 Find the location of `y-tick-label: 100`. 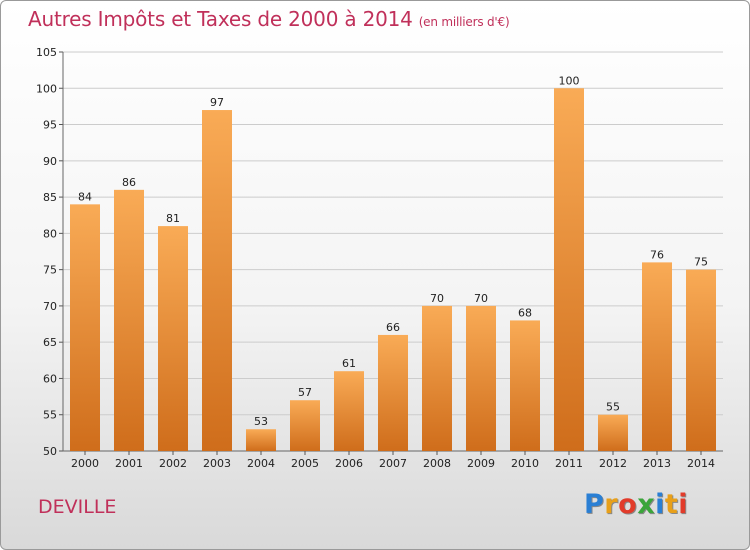

y-tick-label: 100 is located at coordinates (46, 88).